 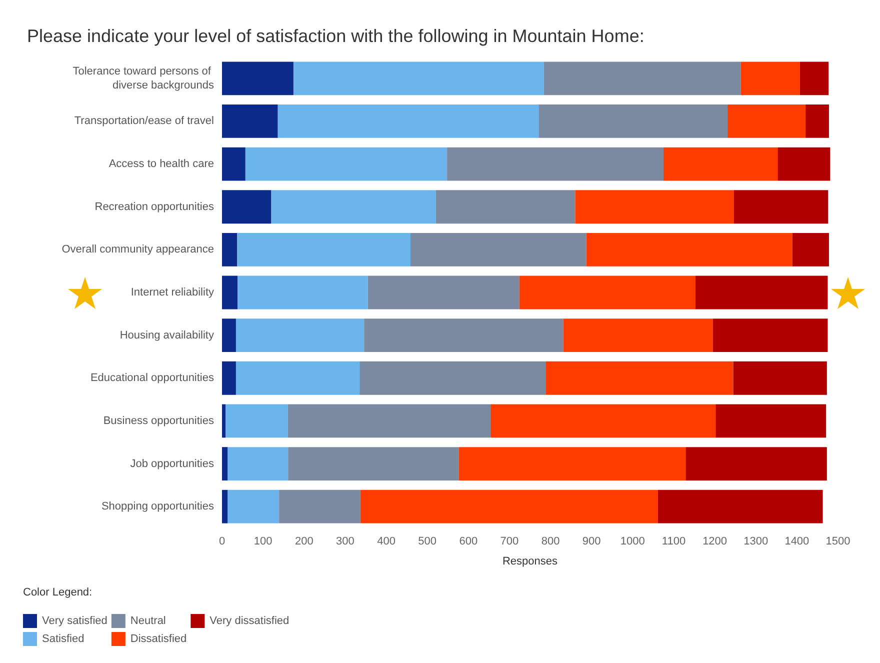 I want to click on legend-title: Color Legend:, so click(x=57, y=592).